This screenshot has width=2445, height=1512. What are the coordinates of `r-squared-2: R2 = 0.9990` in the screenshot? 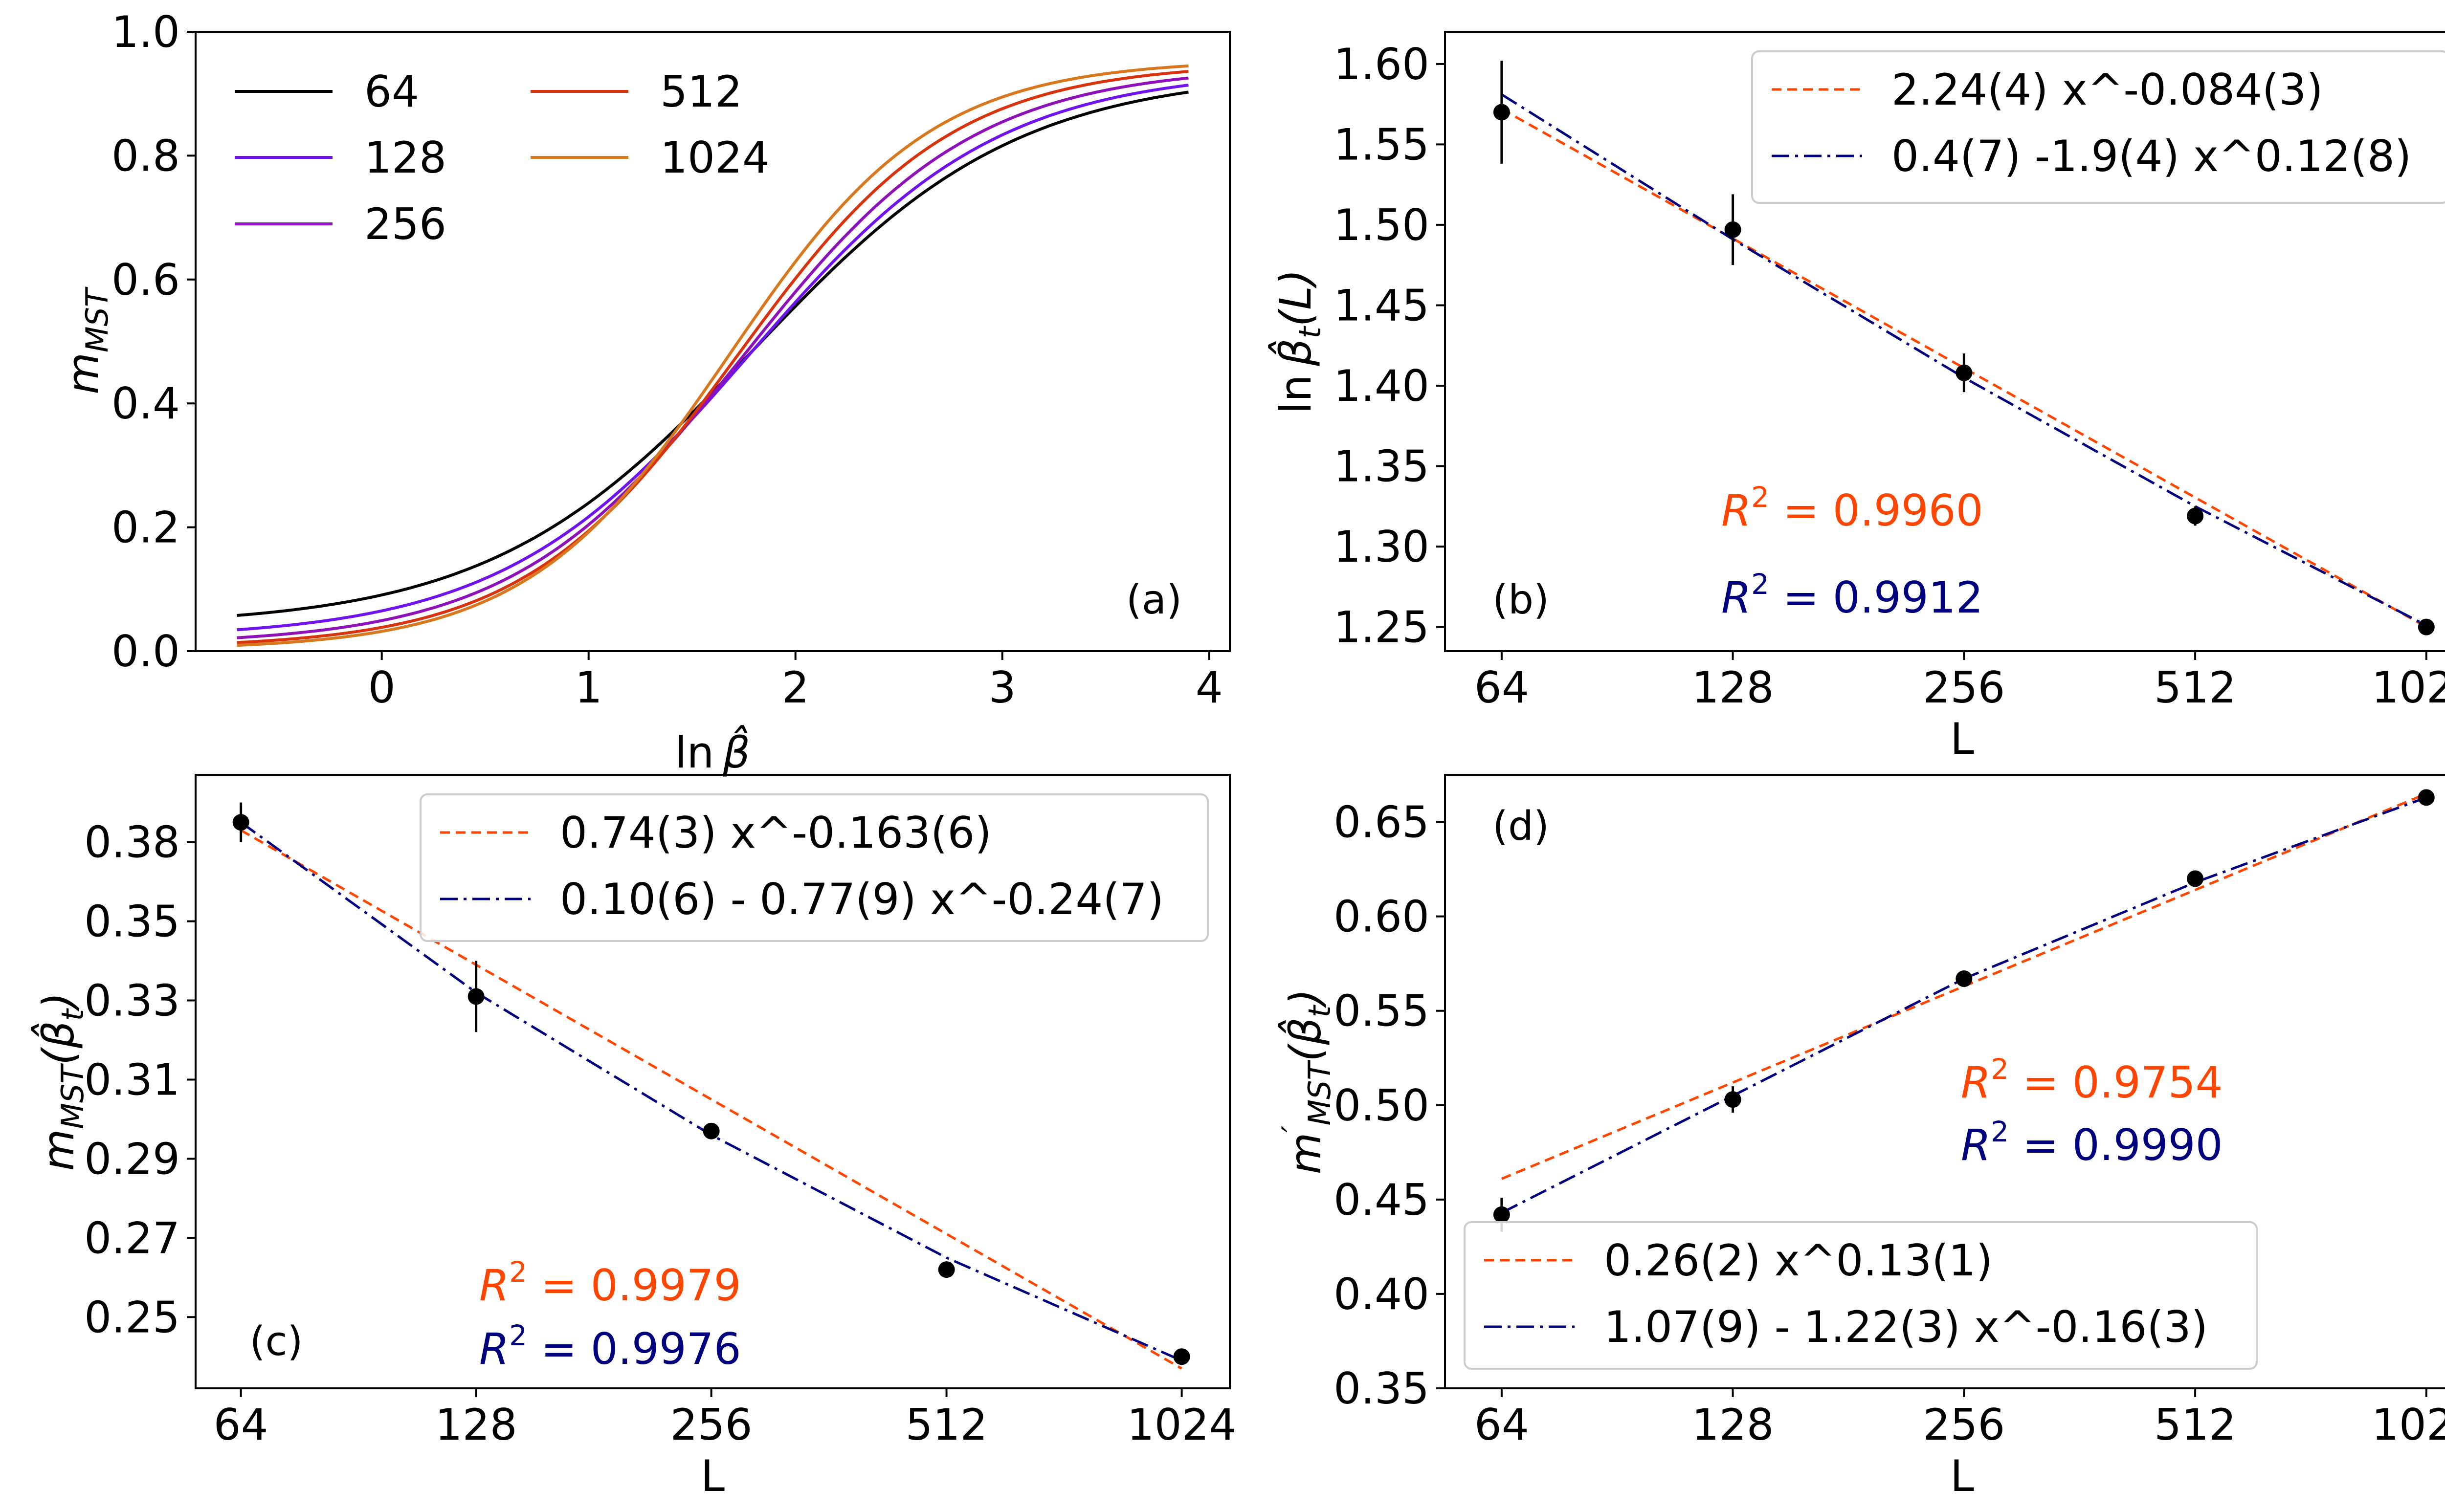 It's located at (2092, 1142).